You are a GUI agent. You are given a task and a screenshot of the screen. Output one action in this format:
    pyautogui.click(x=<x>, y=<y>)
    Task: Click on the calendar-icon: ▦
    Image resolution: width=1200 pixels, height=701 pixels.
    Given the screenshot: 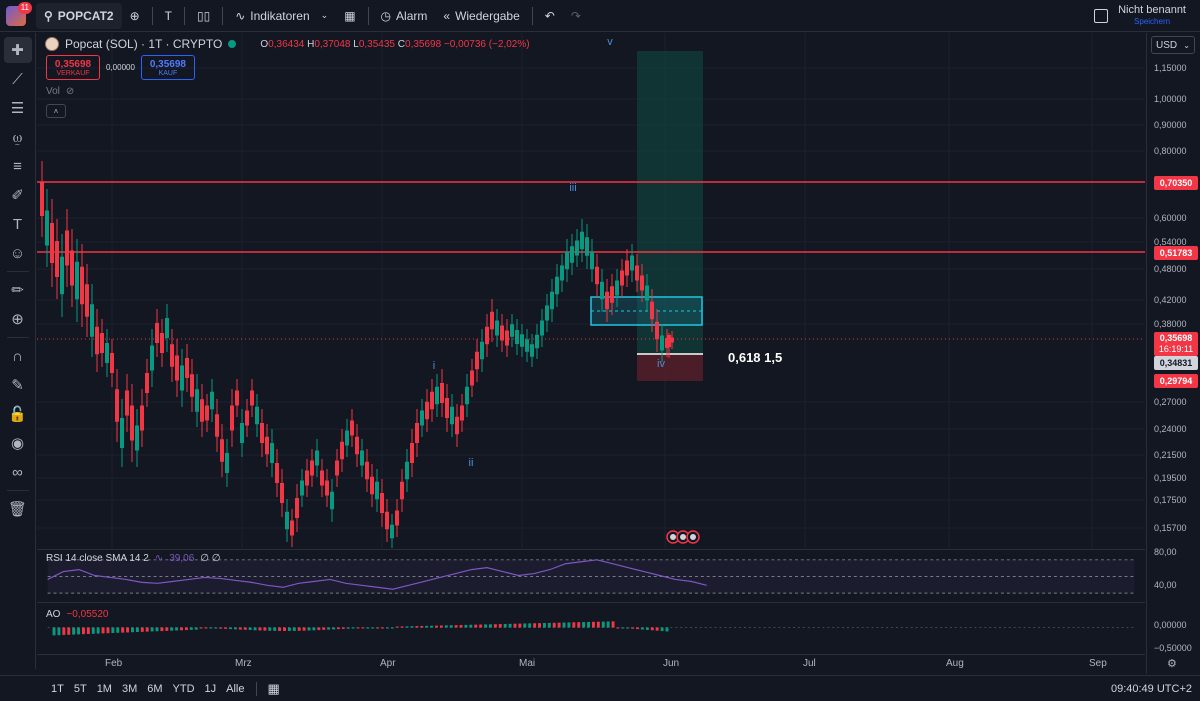 What is the action you would take?
    pyautogui.click(x=273, y=688)
    